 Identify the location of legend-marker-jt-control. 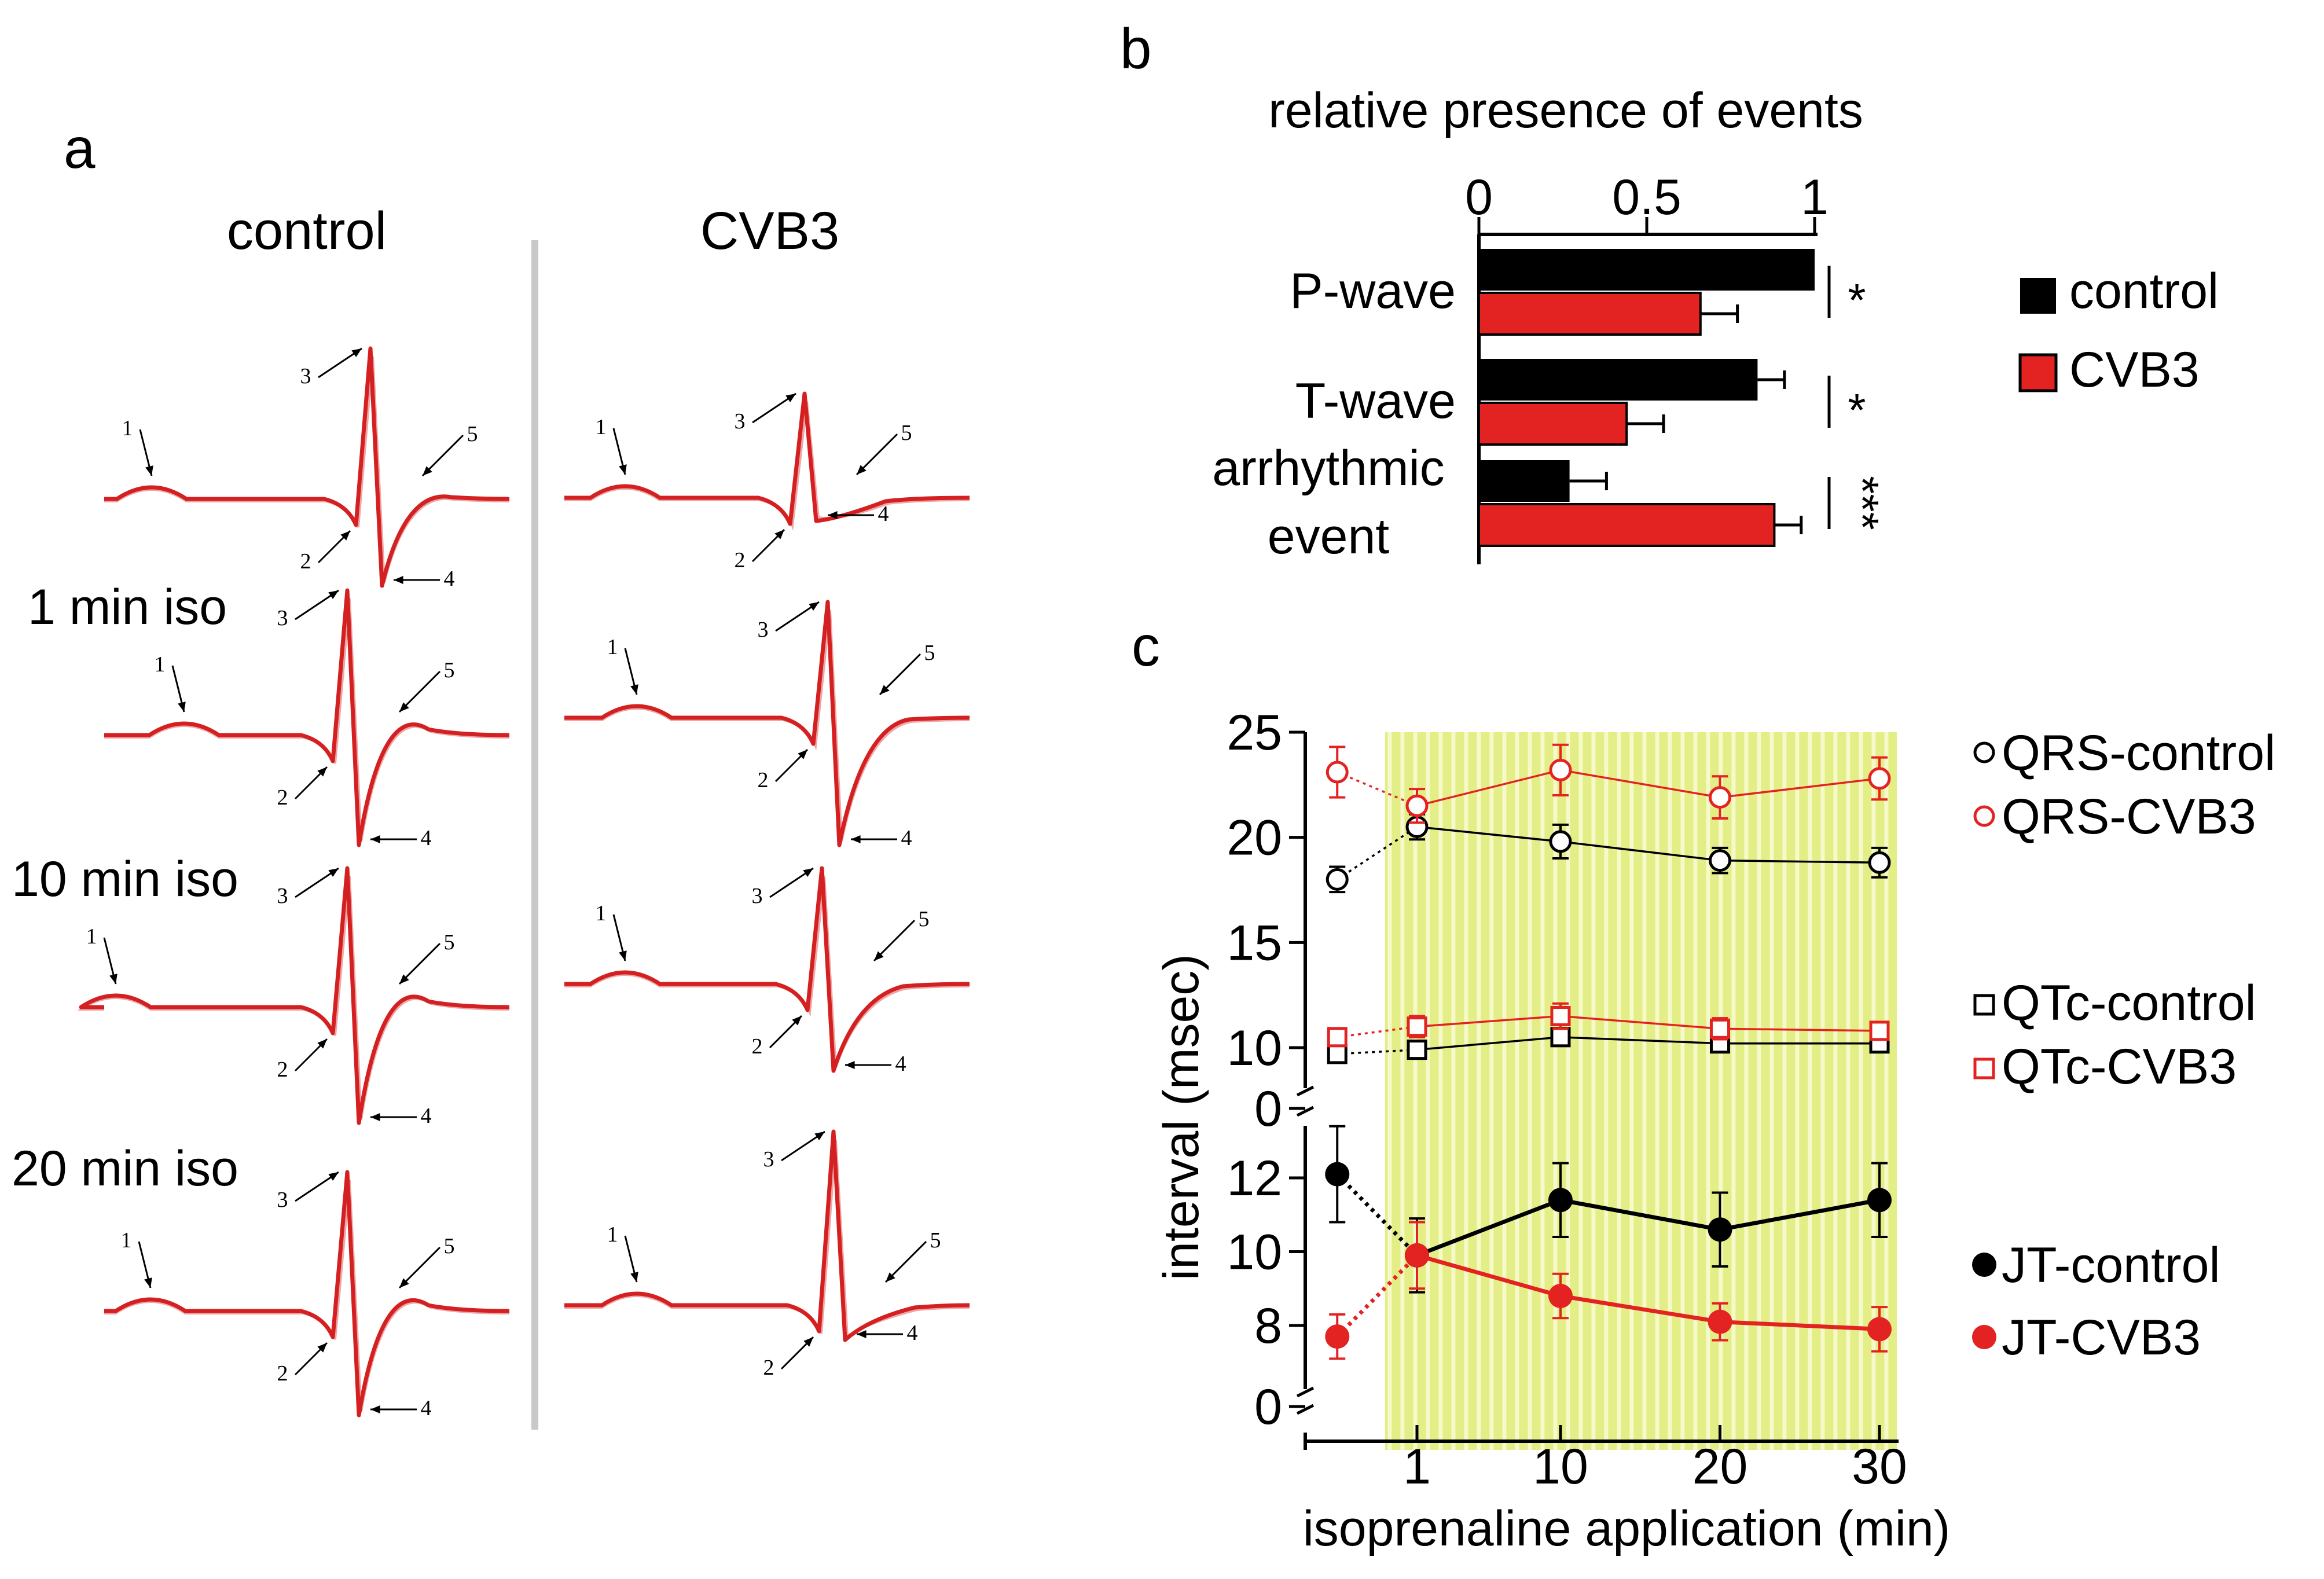
(1984, 1265).